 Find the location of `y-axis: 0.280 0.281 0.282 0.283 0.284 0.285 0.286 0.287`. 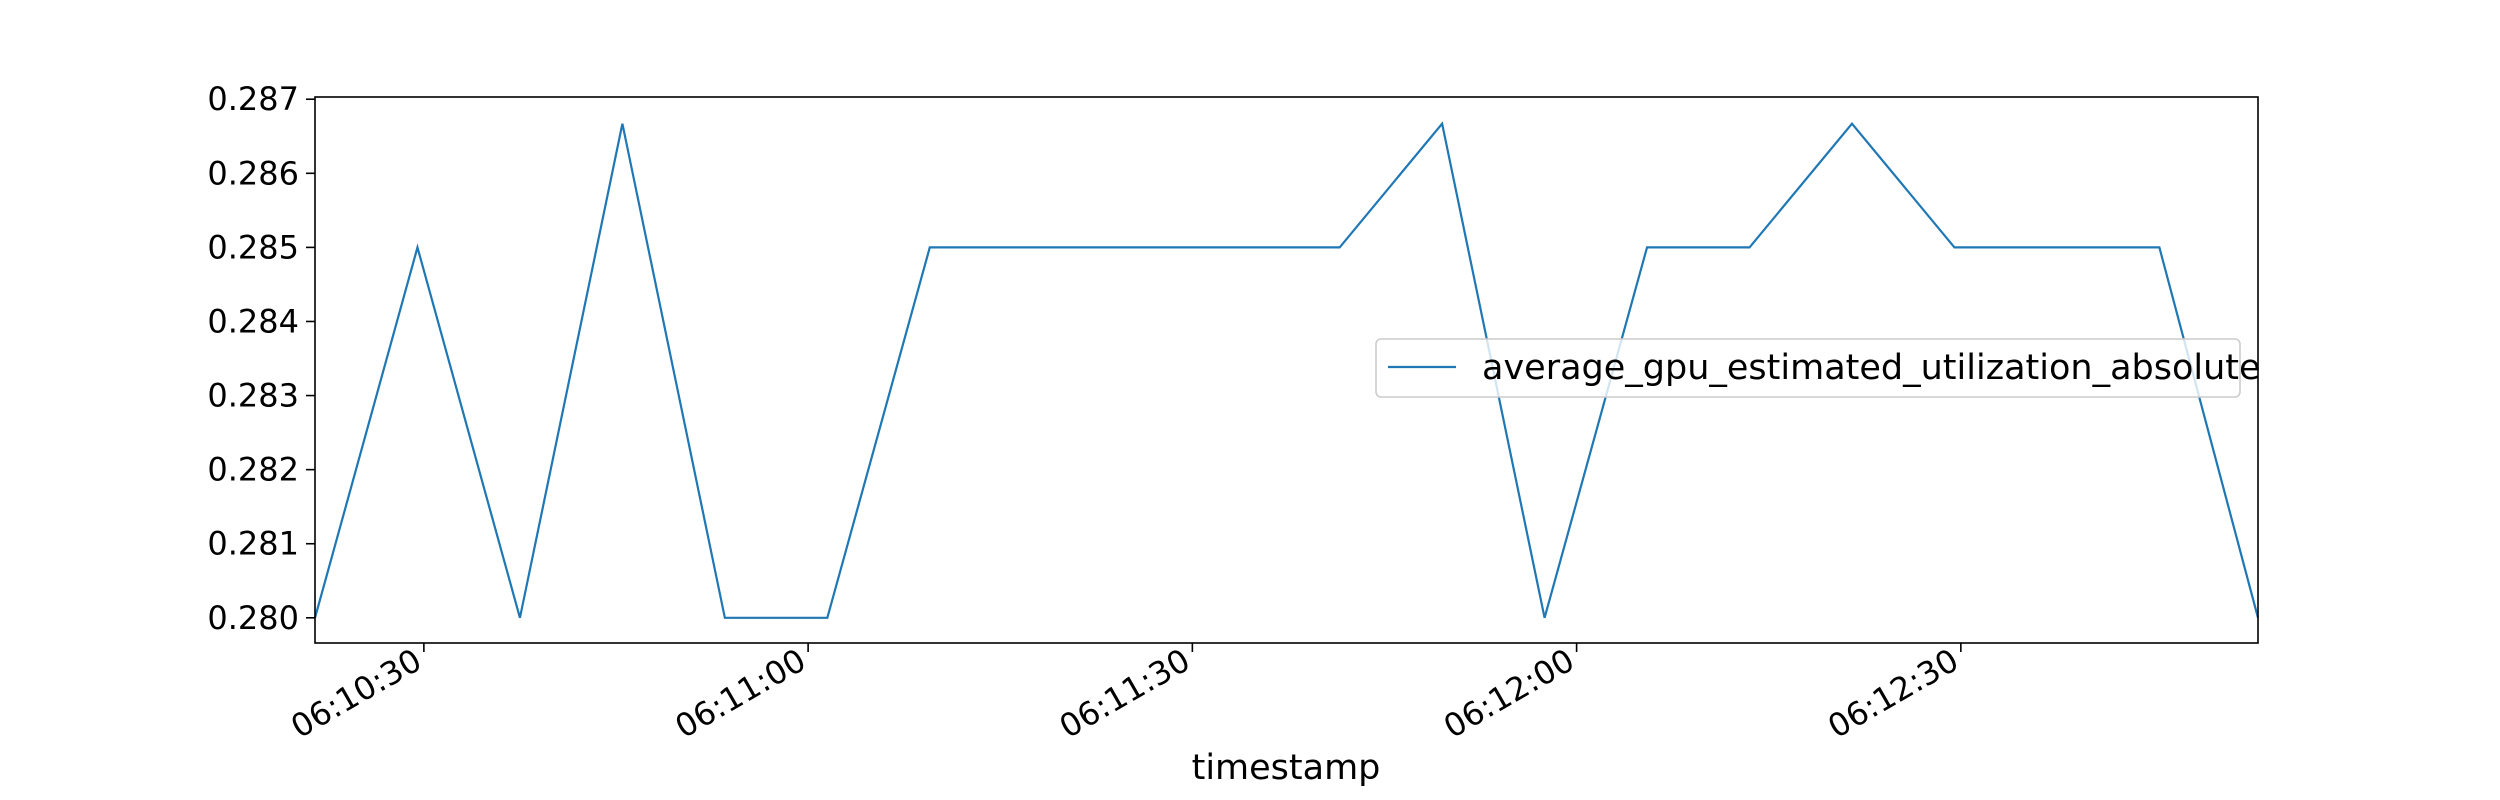

y-axis: 0.280 0.281 0.282 0.283 0.284 0.285 0.286 0.287 is located at coordinates (261, 358).